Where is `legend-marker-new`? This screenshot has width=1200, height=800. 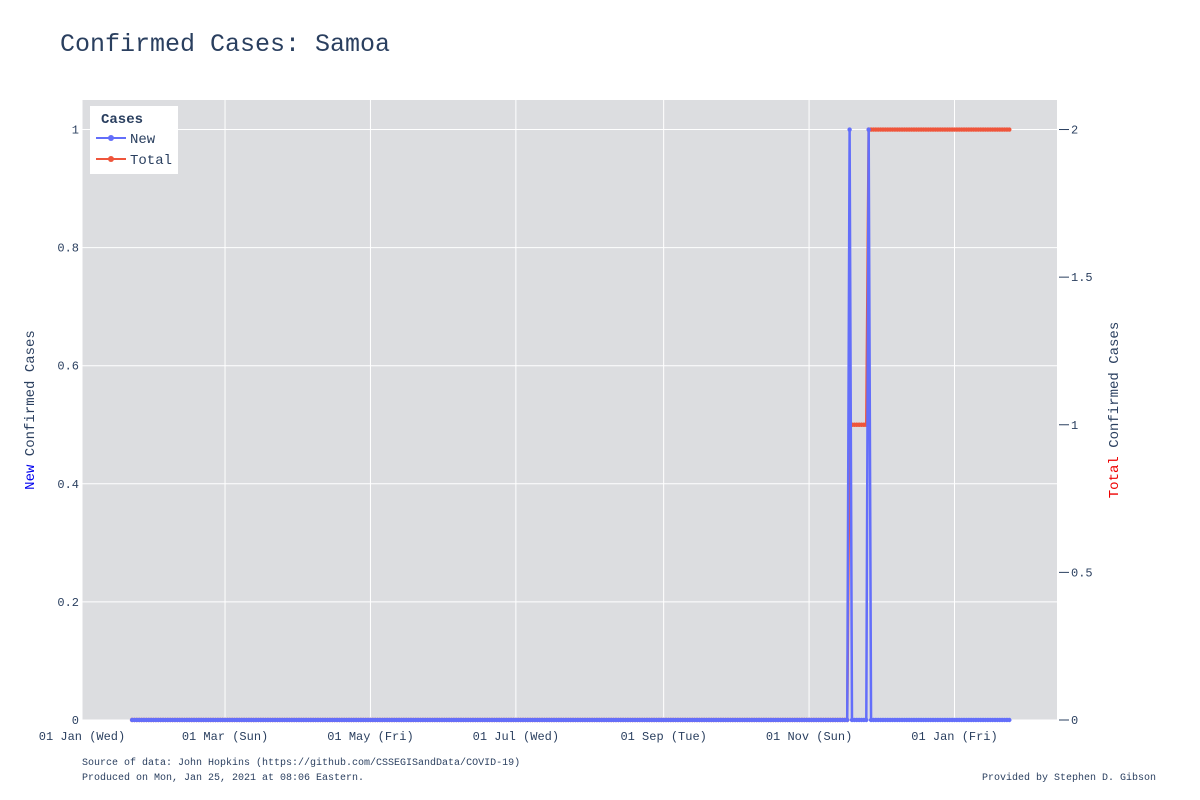 legend-marker-new is located at coordinates (111, 138).